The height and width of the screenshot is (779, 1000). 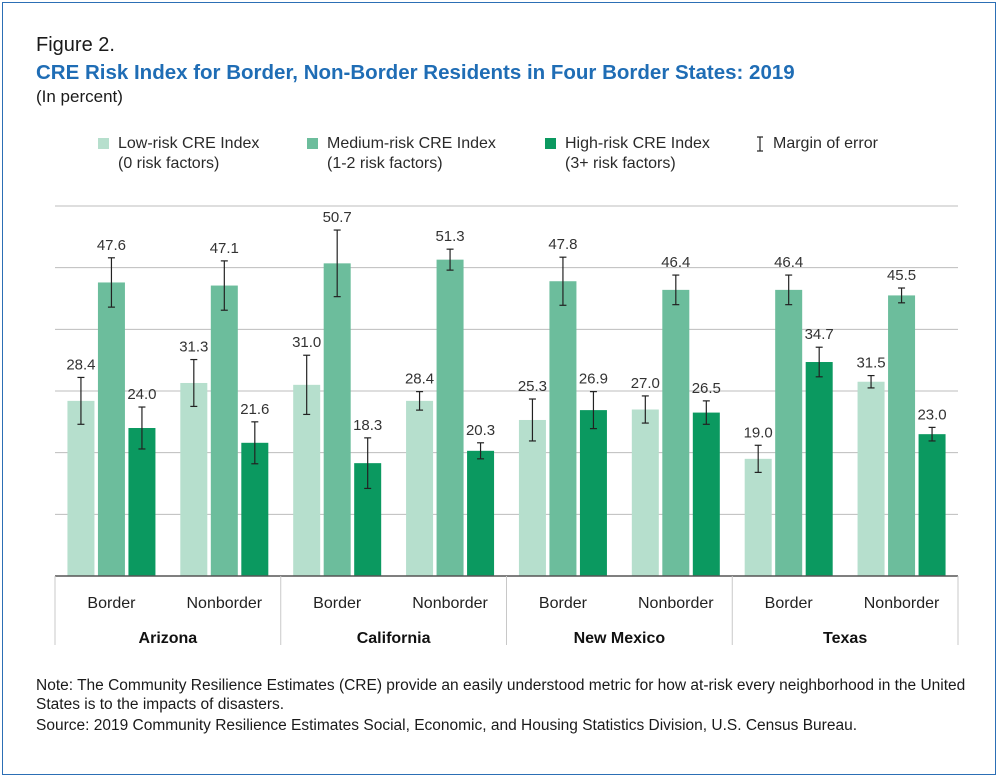 What do you see at coordinates (306, 342) in the screenshot?
I see `data-label: 31.0` at bounding box center [306, 342].